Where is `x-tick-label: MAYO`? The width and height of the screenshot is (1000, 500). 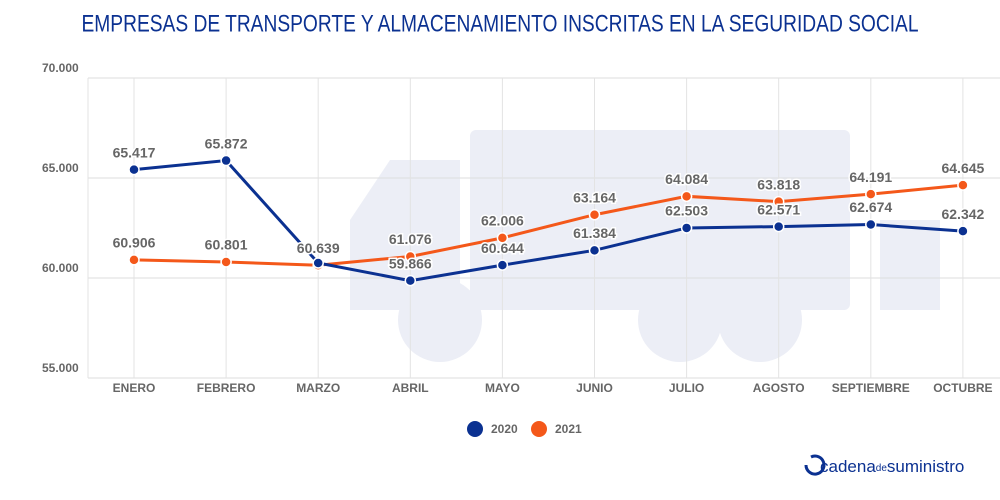 x-tick-label: MAYO is located at coordinates (502, 388).